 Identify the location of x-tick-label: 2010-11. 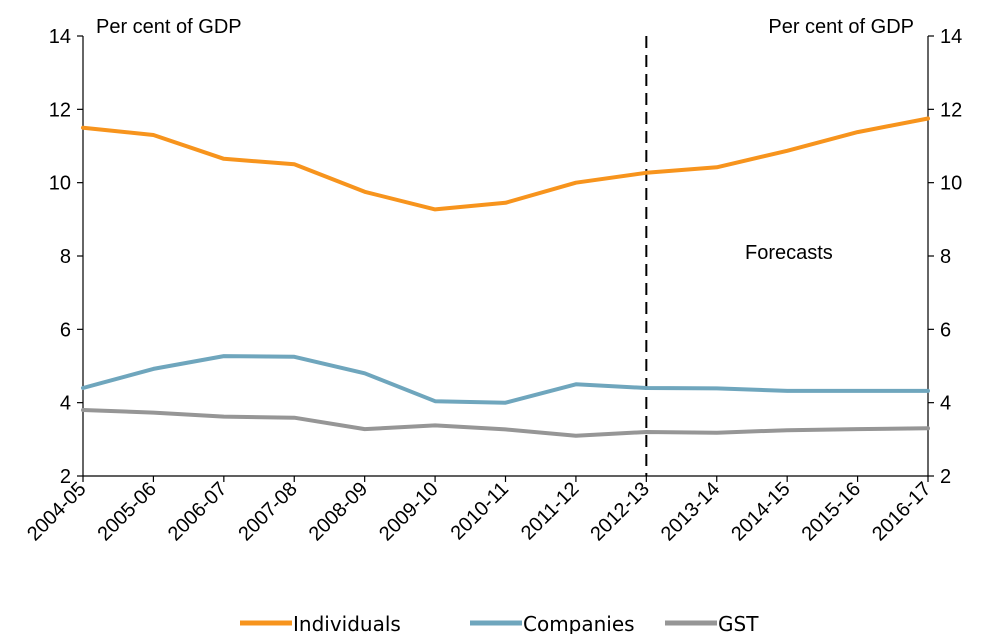
(480, 511).